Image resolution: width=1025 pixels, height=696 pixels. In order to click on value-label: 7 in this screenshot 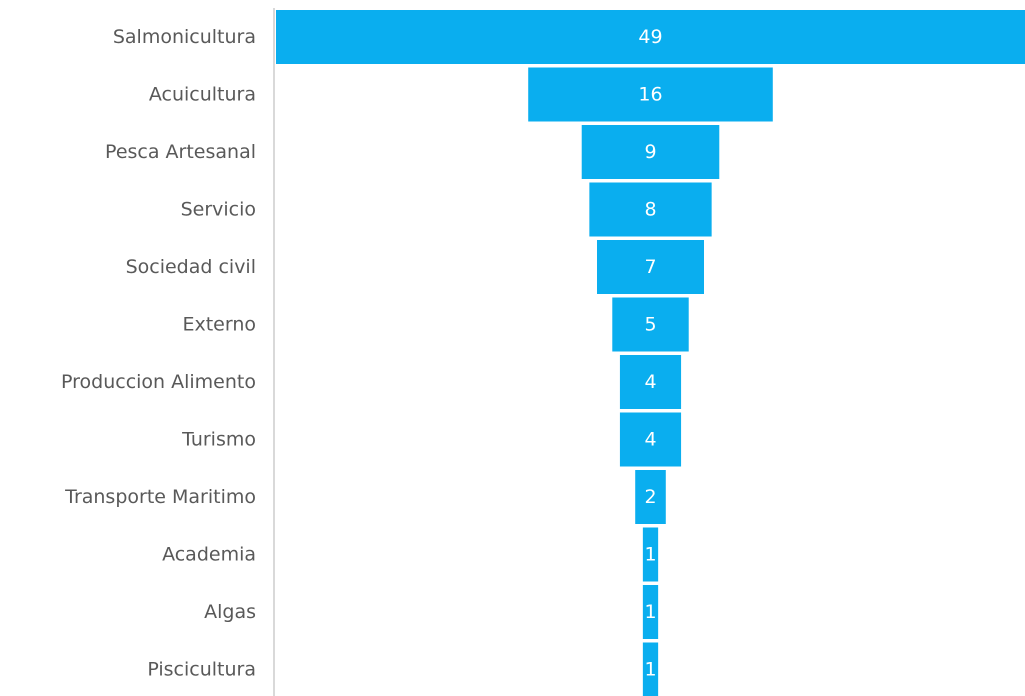, I will do `click(650, 267)`.